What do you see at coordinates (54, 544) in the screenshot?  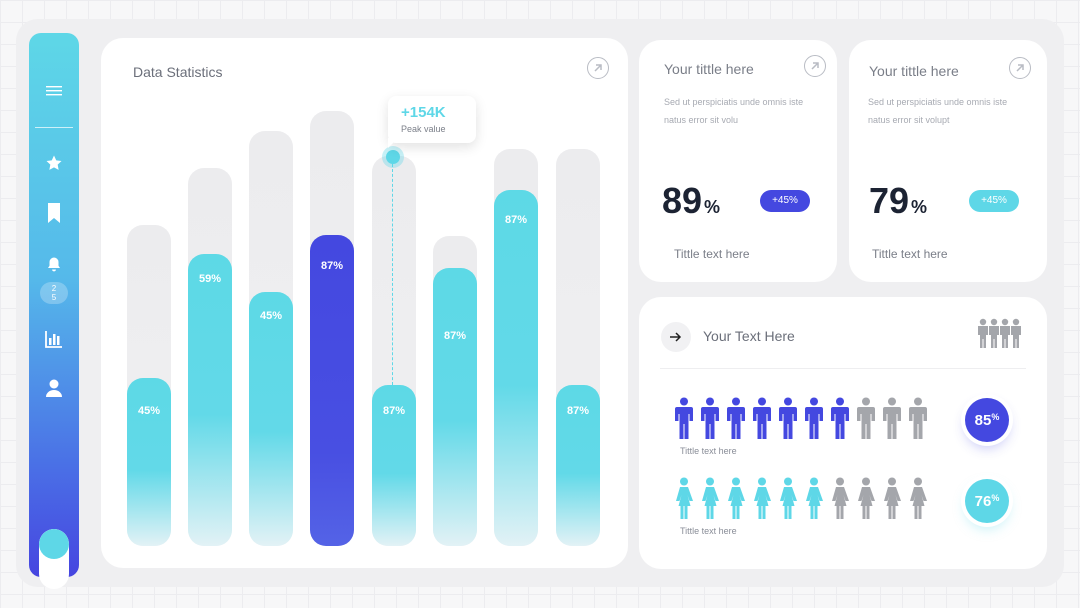 I see `toggle-knob` at bounding box center [54, 544].